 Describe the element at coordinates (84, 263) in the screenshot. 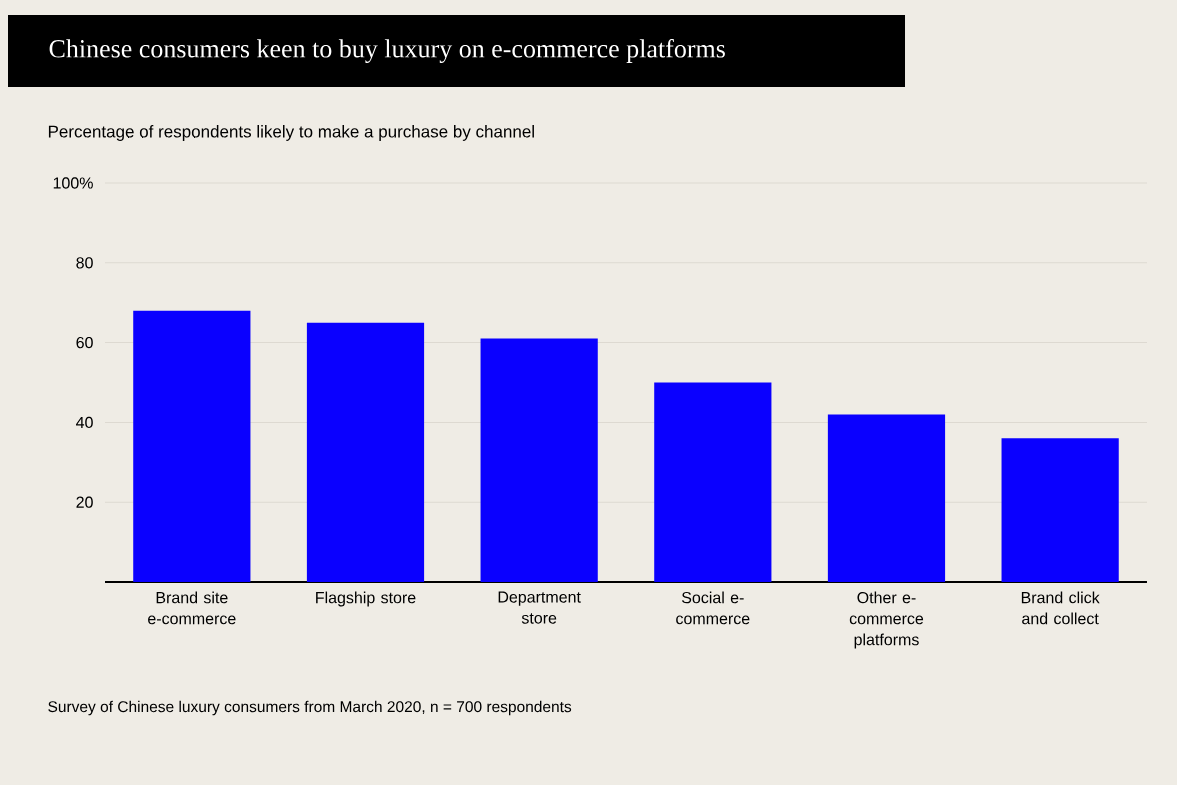

I see `y-tick-label: 80` at that location.